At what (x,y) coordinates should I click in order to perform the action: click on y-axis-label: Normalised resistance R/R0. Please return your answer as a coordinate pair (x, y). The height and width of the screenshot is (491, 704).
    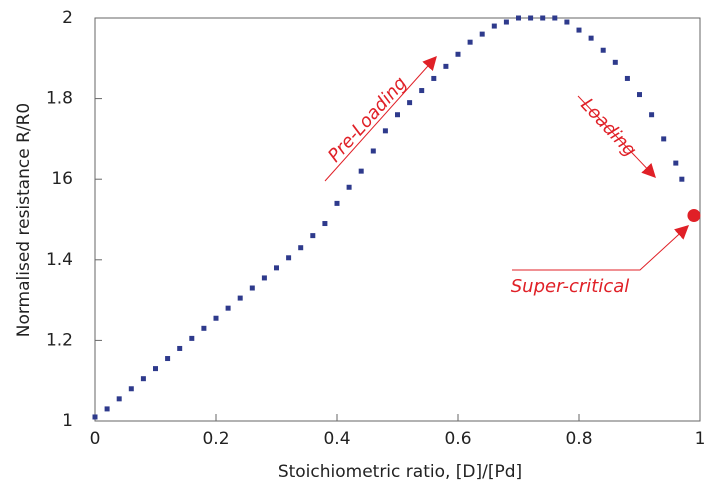
    Looking at the image, I should click on (24, 220).